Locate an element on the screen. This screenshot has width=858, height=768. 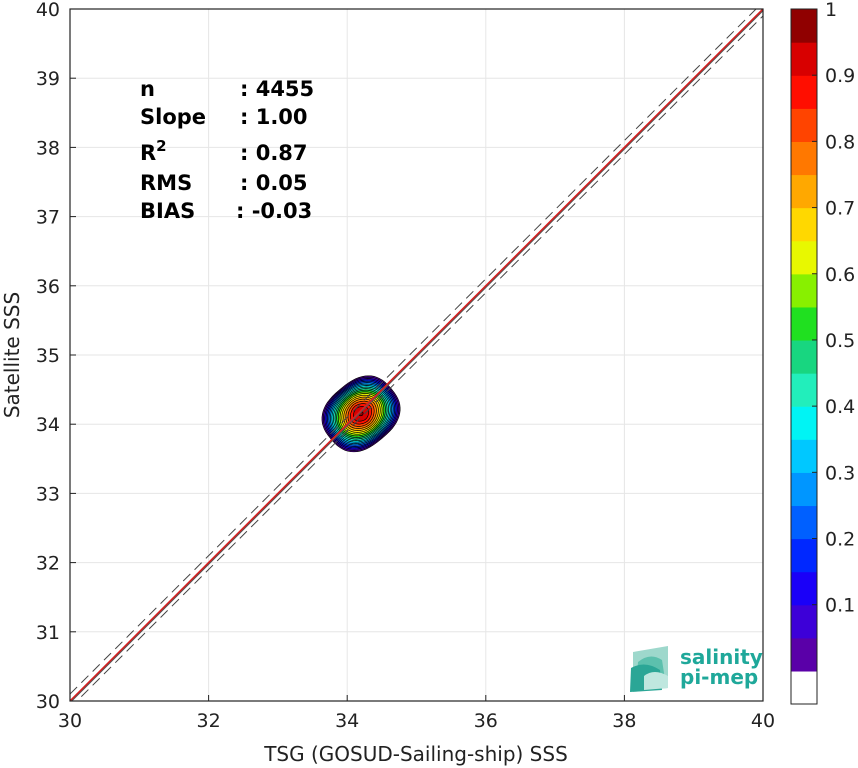
colorbar-frame is located at coordinates (804, 356).